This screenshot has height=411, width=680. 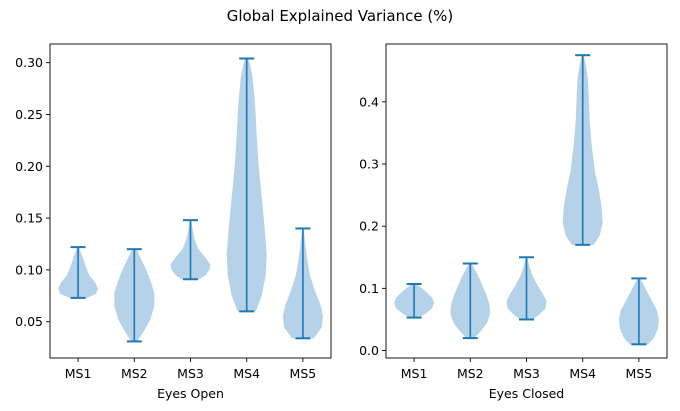 I want to click on x-axis-label: Eyes Open, so click(x=190, y=393).